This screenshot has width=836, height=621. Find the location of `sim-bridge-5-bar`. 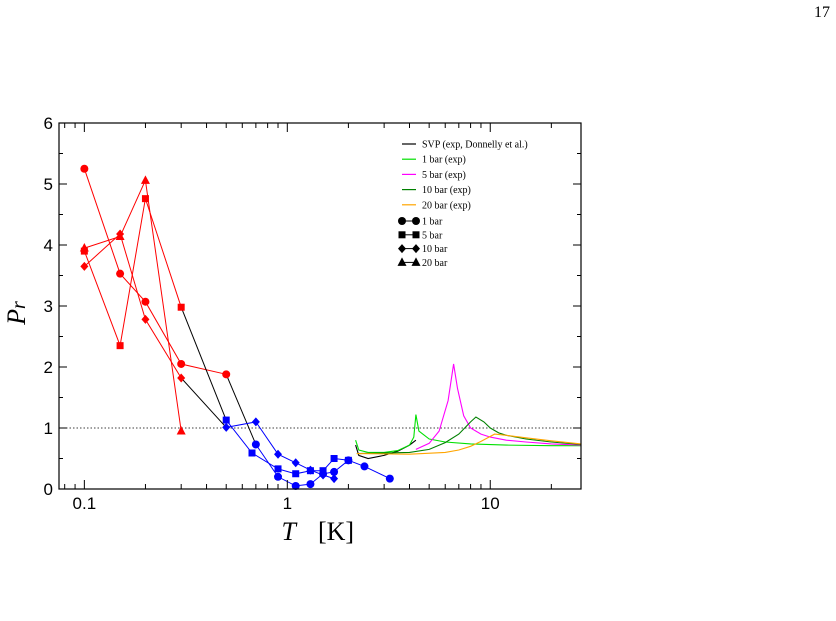

sim-bridge-5-bar is located at coordinates (203, 364).